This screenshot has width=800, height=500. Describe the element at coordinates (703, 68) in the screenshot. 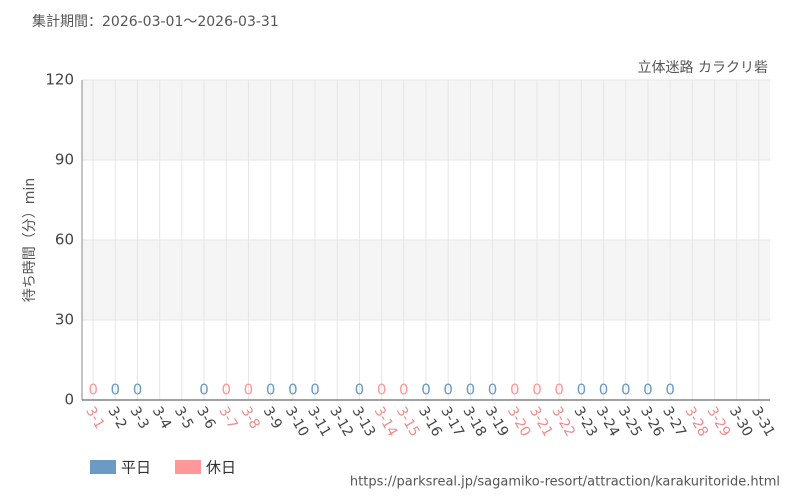

I see `chart-title: 立体迷路 カラクリ砦` at that location.